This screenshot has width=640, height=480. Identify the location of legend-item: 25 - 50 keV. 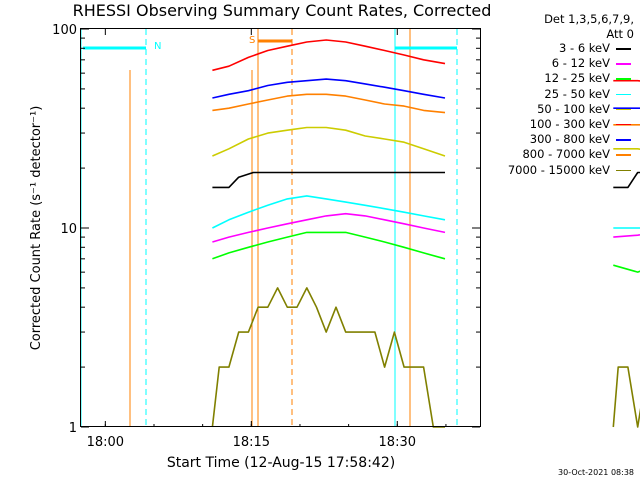
(567, 94).